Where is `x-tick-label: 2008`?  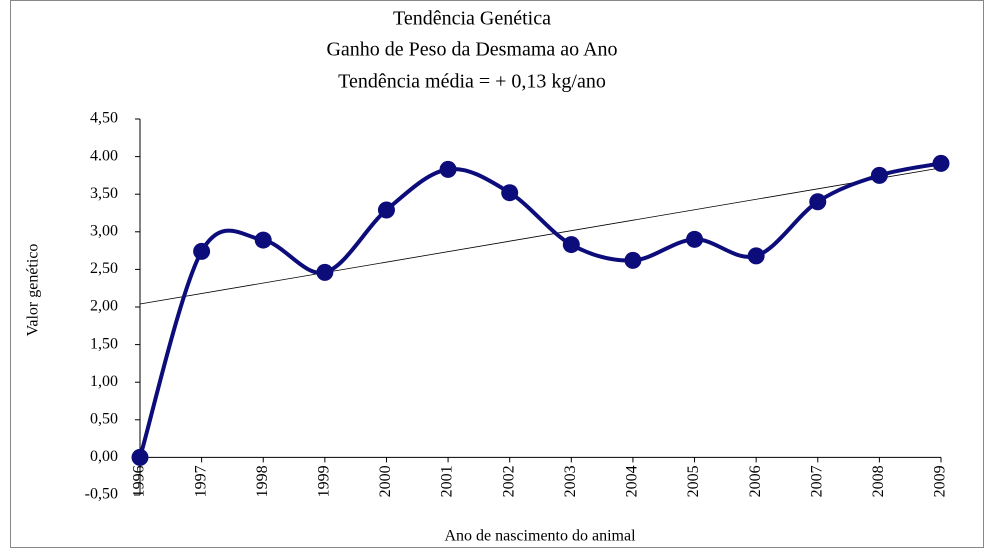
x-tick-label: 2008 is located at coordinates (878, 481).